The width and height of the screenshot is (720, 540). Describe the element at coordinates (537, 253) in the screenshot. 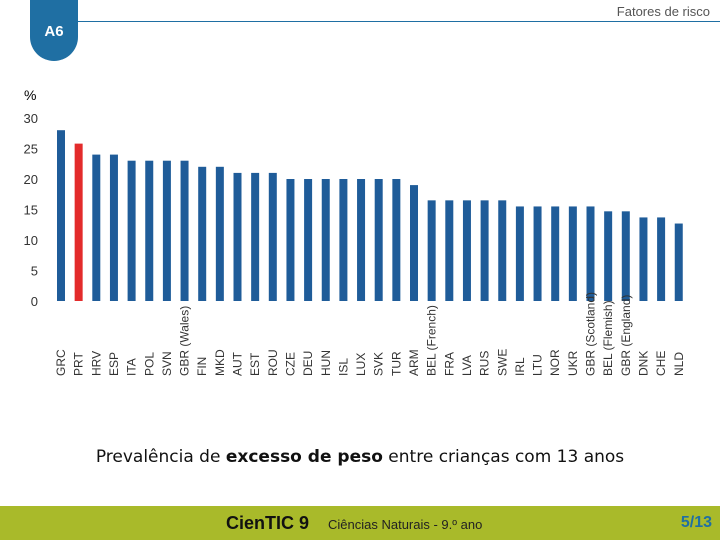

I see `bar-ltu` at that location.